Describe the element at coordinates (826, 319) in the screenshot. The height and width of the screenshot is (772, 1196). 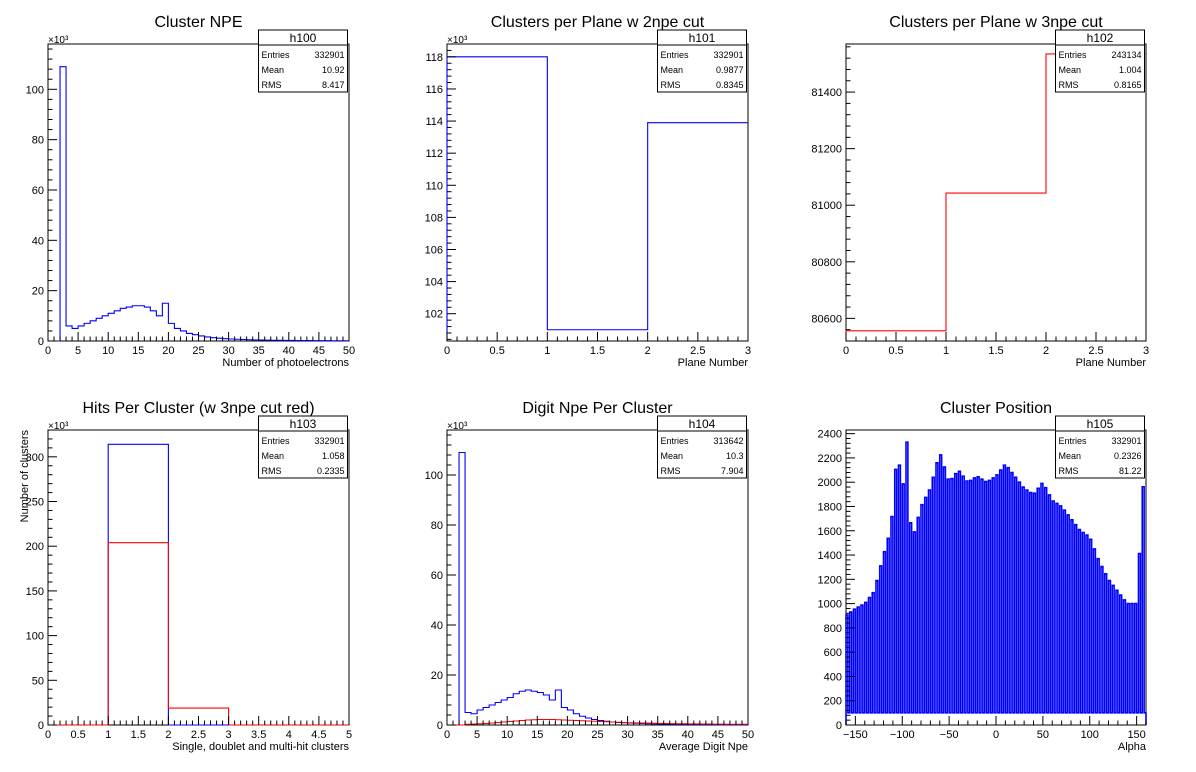
I see `y-tick-label: 80600` at that location.